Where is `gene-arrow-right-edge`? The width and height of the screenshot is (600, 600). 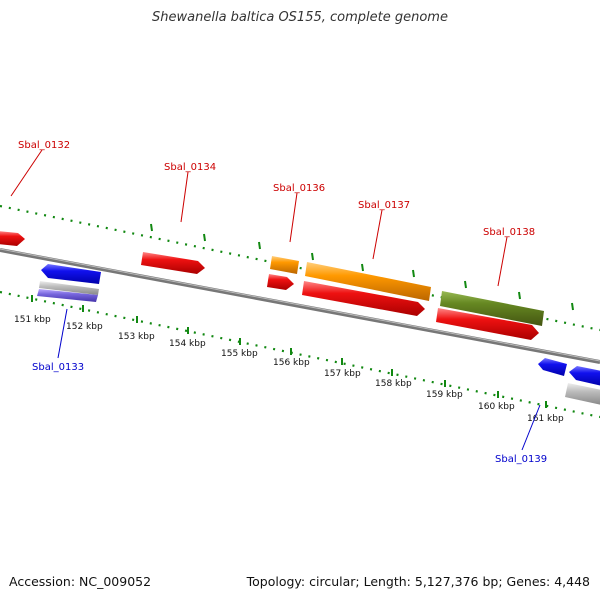 gene-arrow-right-edge is located at coordinates (584, 376).